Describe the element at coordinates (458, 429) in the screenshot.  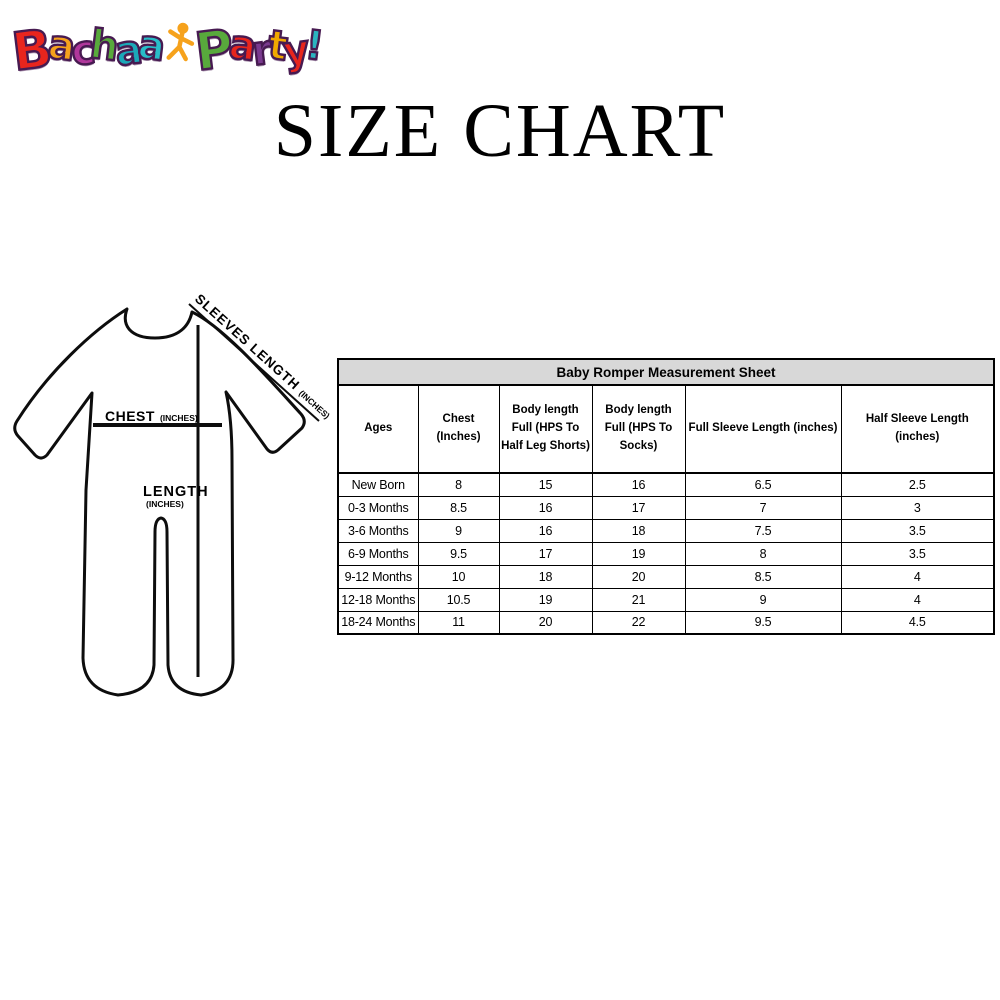
I see `column-header-chest: Chest (Inches)` at that location.